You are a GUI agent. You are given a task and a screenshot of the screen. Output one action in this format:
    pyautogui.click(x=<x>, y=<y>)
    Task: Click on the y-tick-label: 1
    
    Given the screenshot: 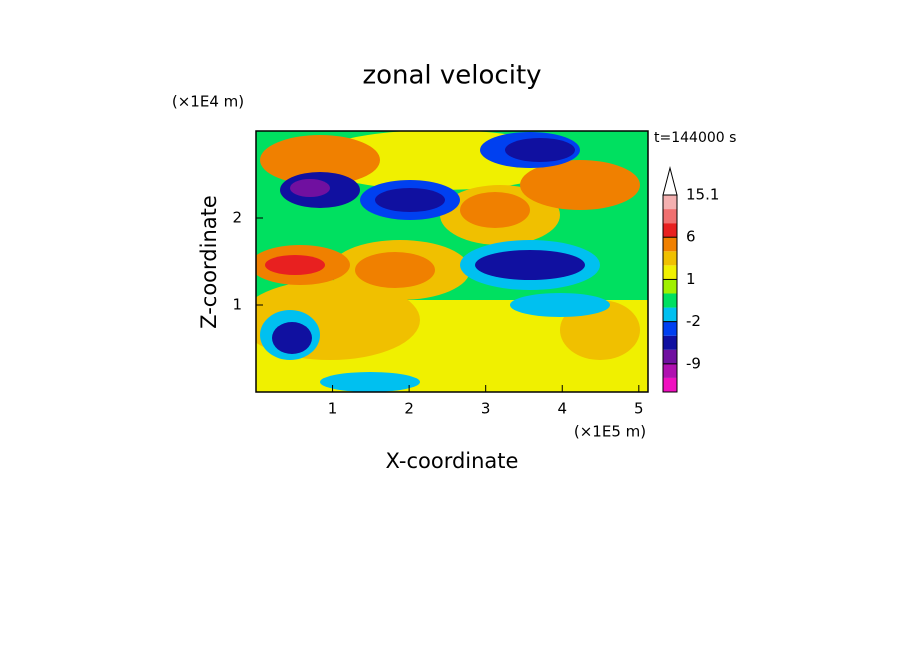 What is the action you would take?
    pyautogui.click(x=237, y=305)
    